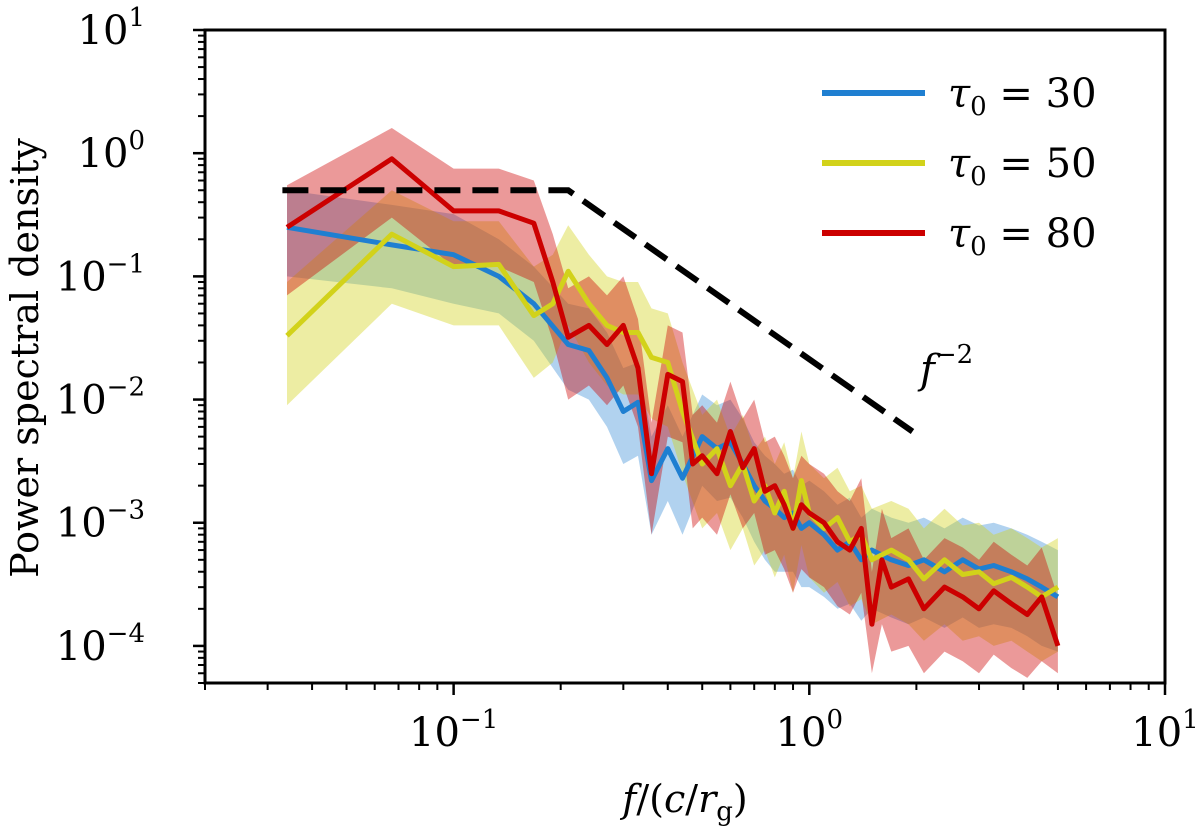 This screenshot has height=833, width=1200. Describe the element at coordinates (100, 274) in the screenshot. I see `y-tick-label: 10⁻¹` at that location.